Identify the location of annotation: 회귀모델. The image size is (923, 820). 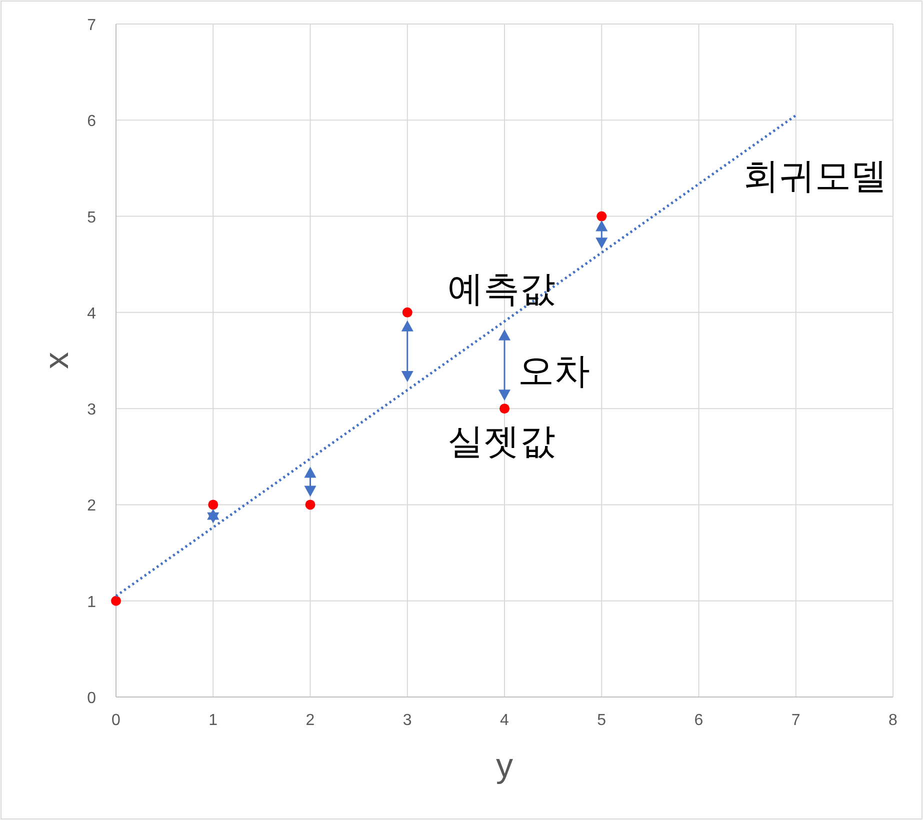
(815, 175).